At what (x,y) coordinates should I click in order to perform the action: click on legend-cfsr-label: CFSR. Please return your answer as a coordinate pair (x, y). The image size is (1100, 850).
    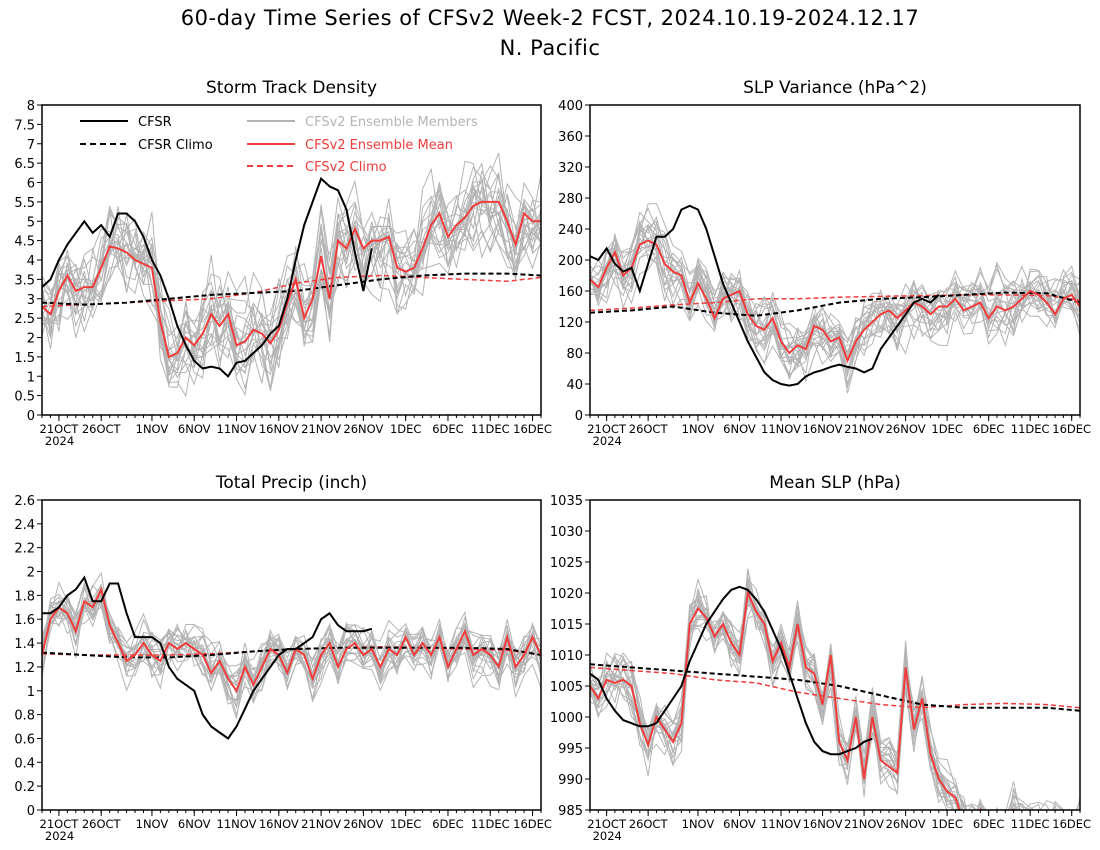
    Looking at the image, I should click on (155, 122).